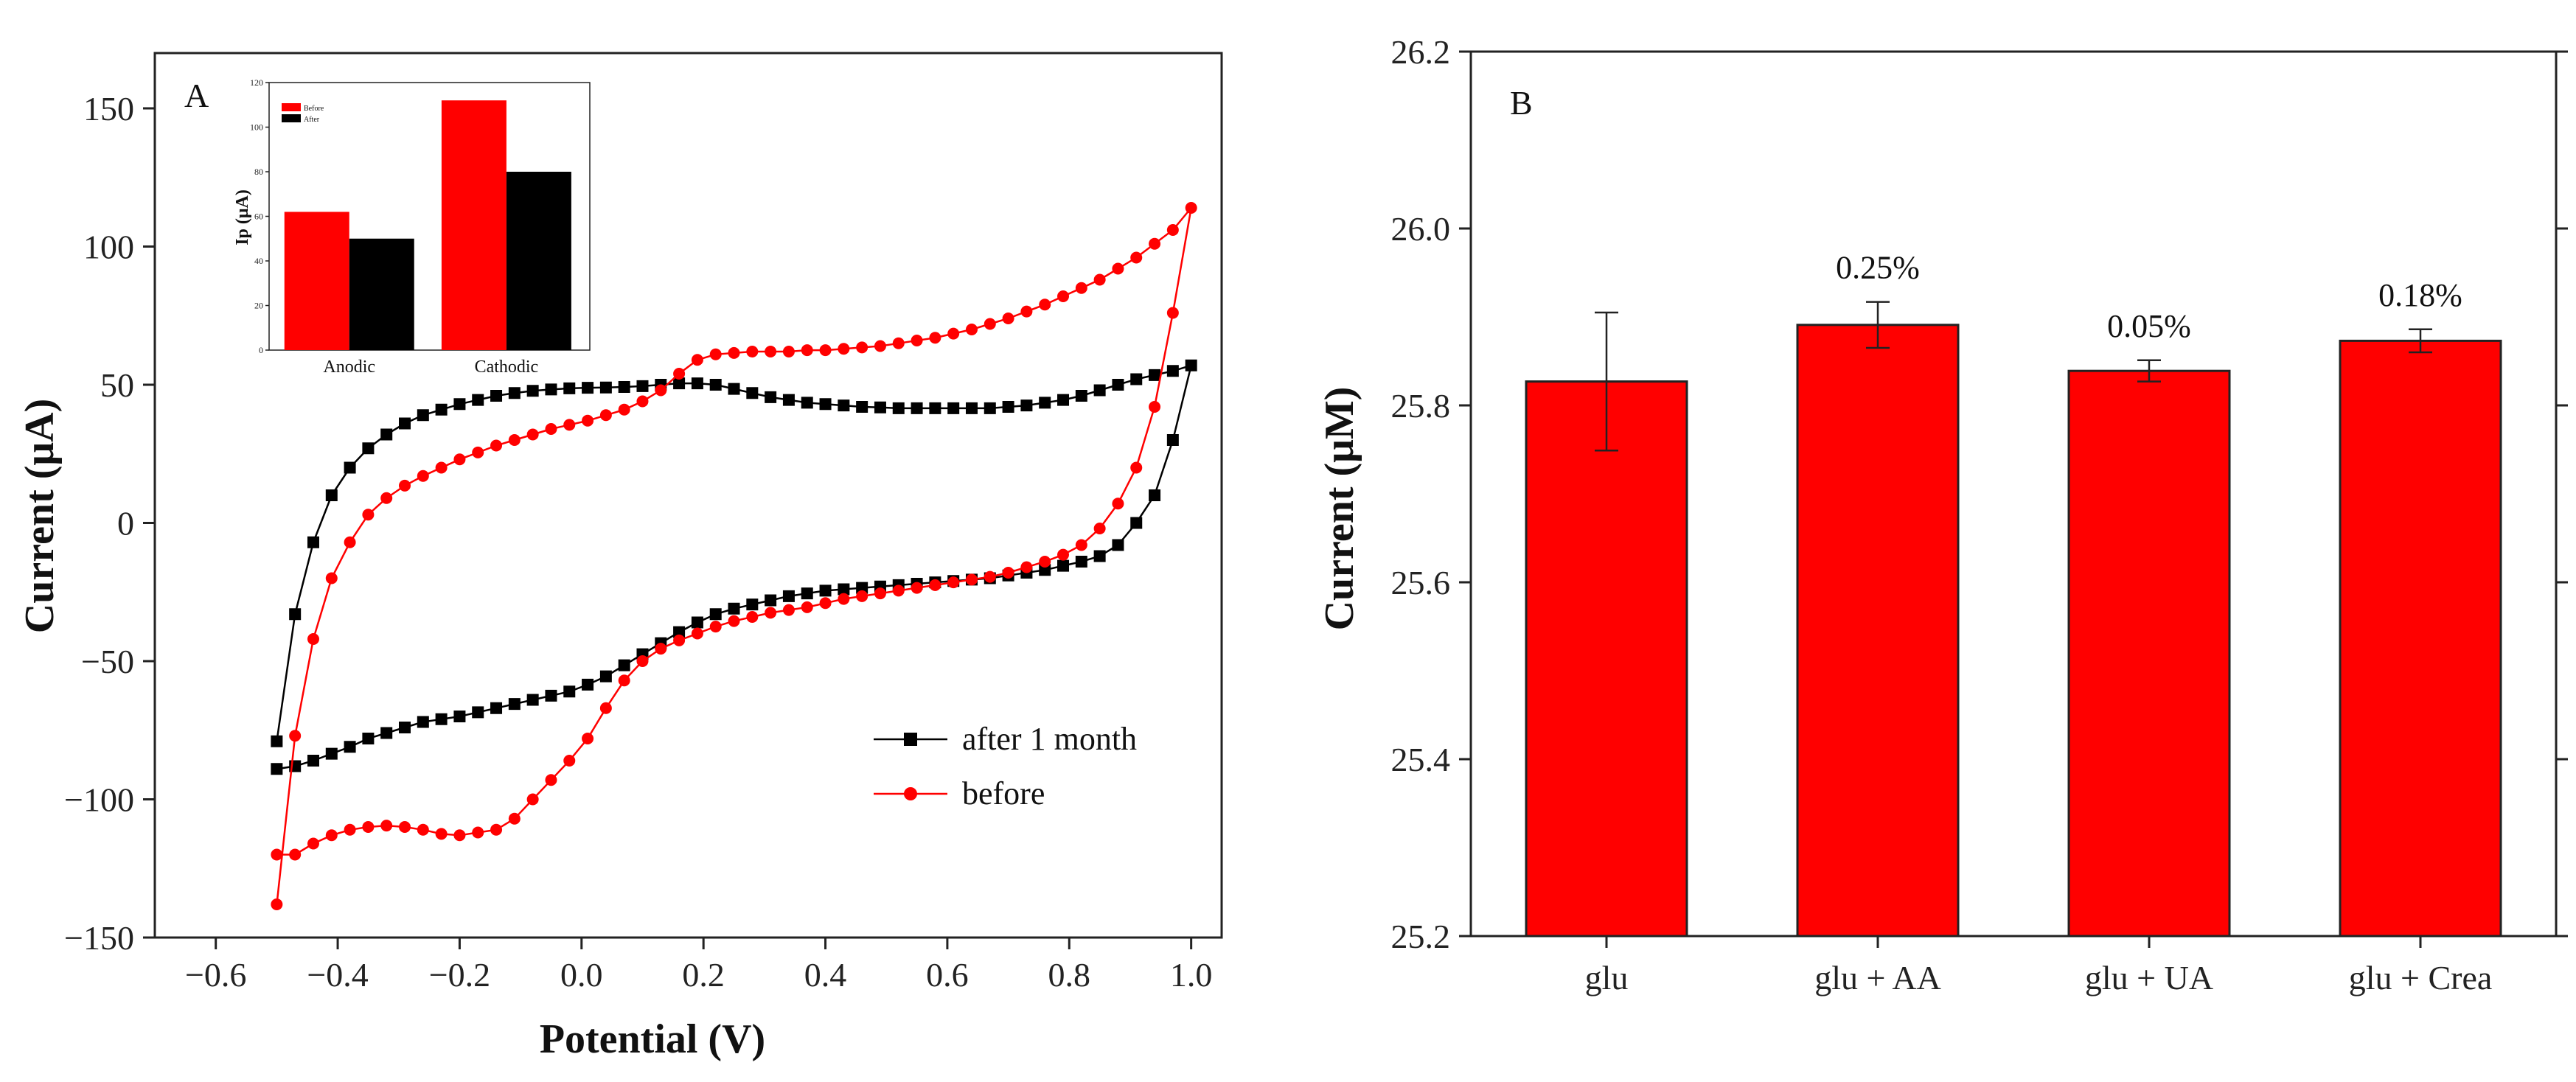  I want to click on inset-legend-label-before: Before, so click(314, 109).